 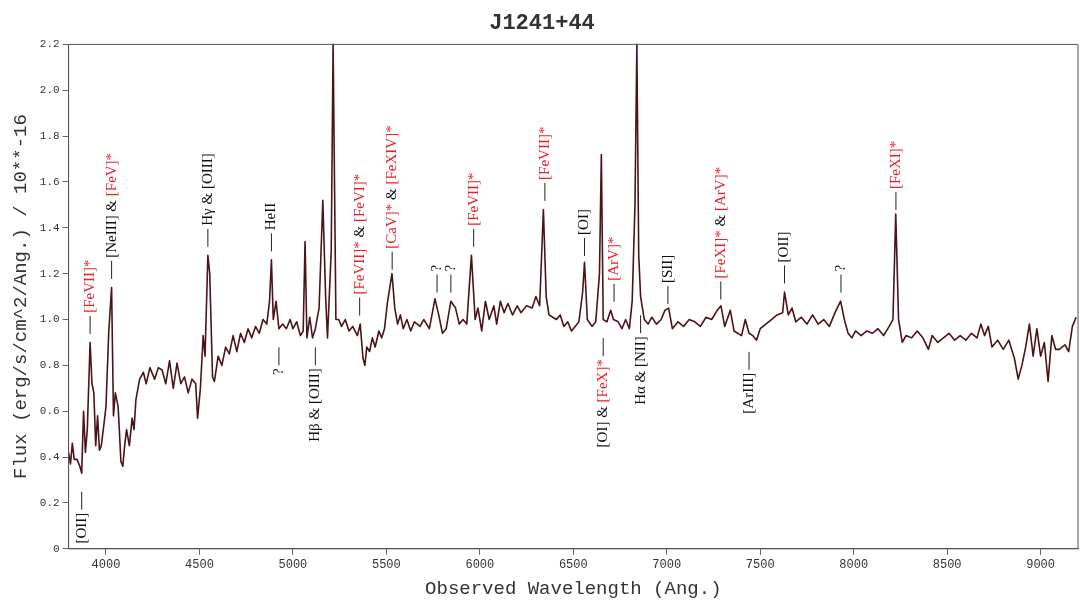 What do you see at coordinates (480, 565) in the screenshot?
I see `x-tick-label: 6000` at bounding box center [480, 565].